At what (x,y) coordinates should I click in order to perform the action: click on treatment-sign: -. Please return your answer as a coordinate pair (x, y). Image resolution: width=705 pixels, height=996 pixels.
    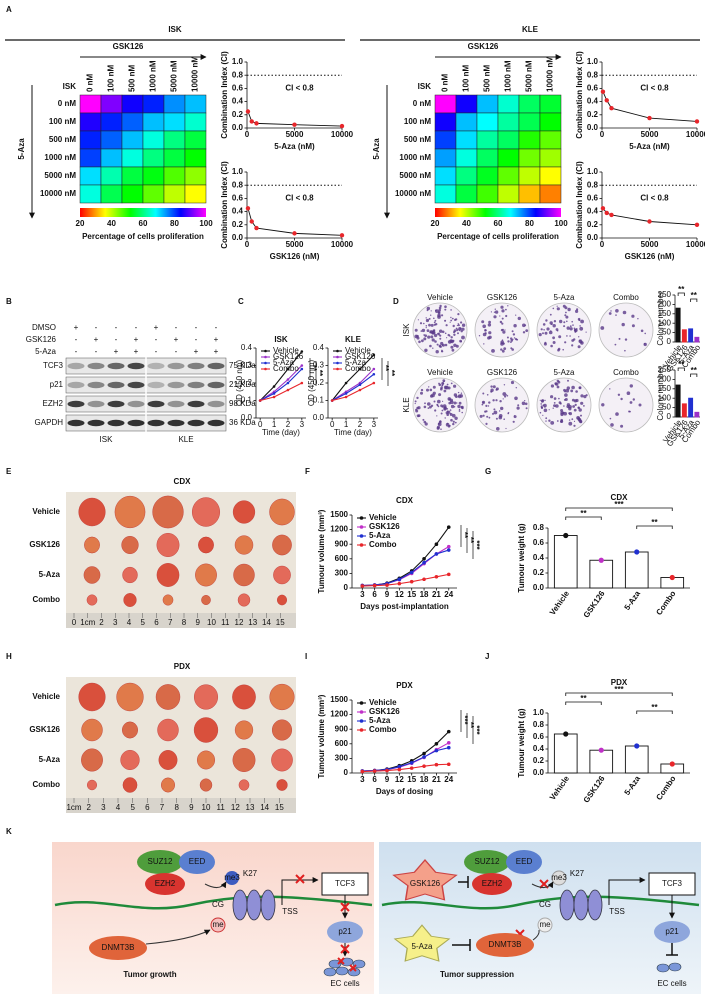
    Looking at the image, I should click on (196, 339).